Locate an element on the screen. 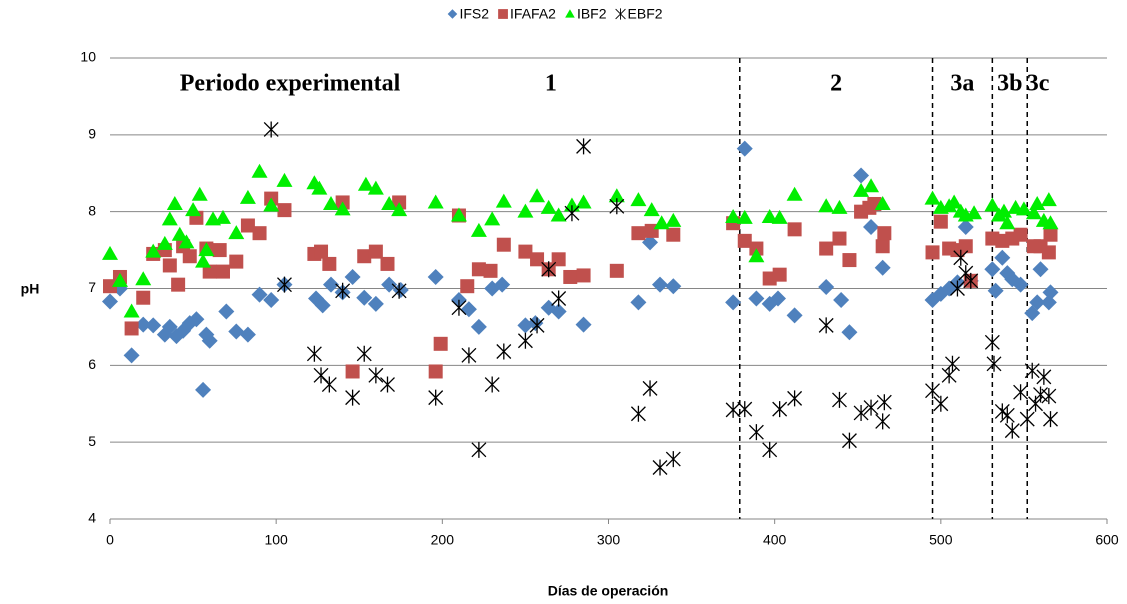  y-tick-label: 5 is located at coordinates (92, 441).